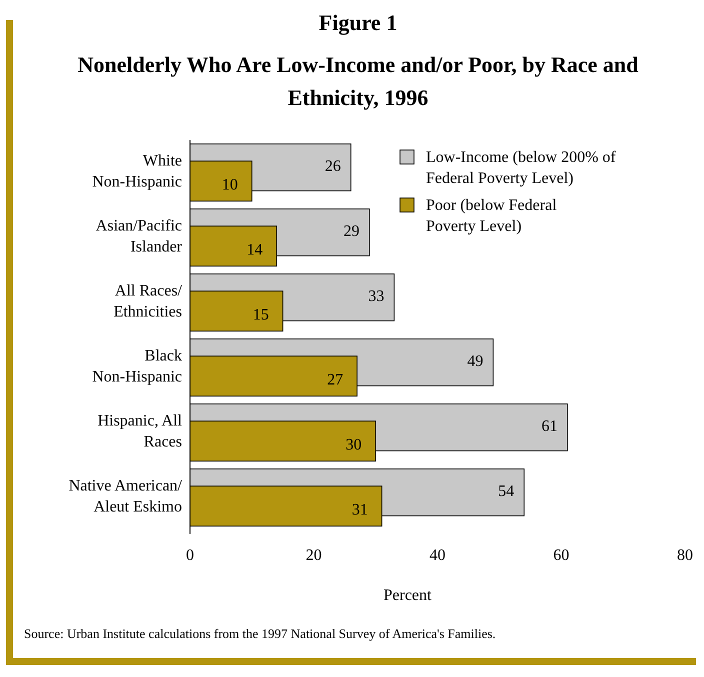 The width and height of the screenshot is (704, 677). What do you see at coordinates (137, 367) in the screenshot?
I see `y-tick-label: Black Non-Hispanic` at bounding box center [137, 367].